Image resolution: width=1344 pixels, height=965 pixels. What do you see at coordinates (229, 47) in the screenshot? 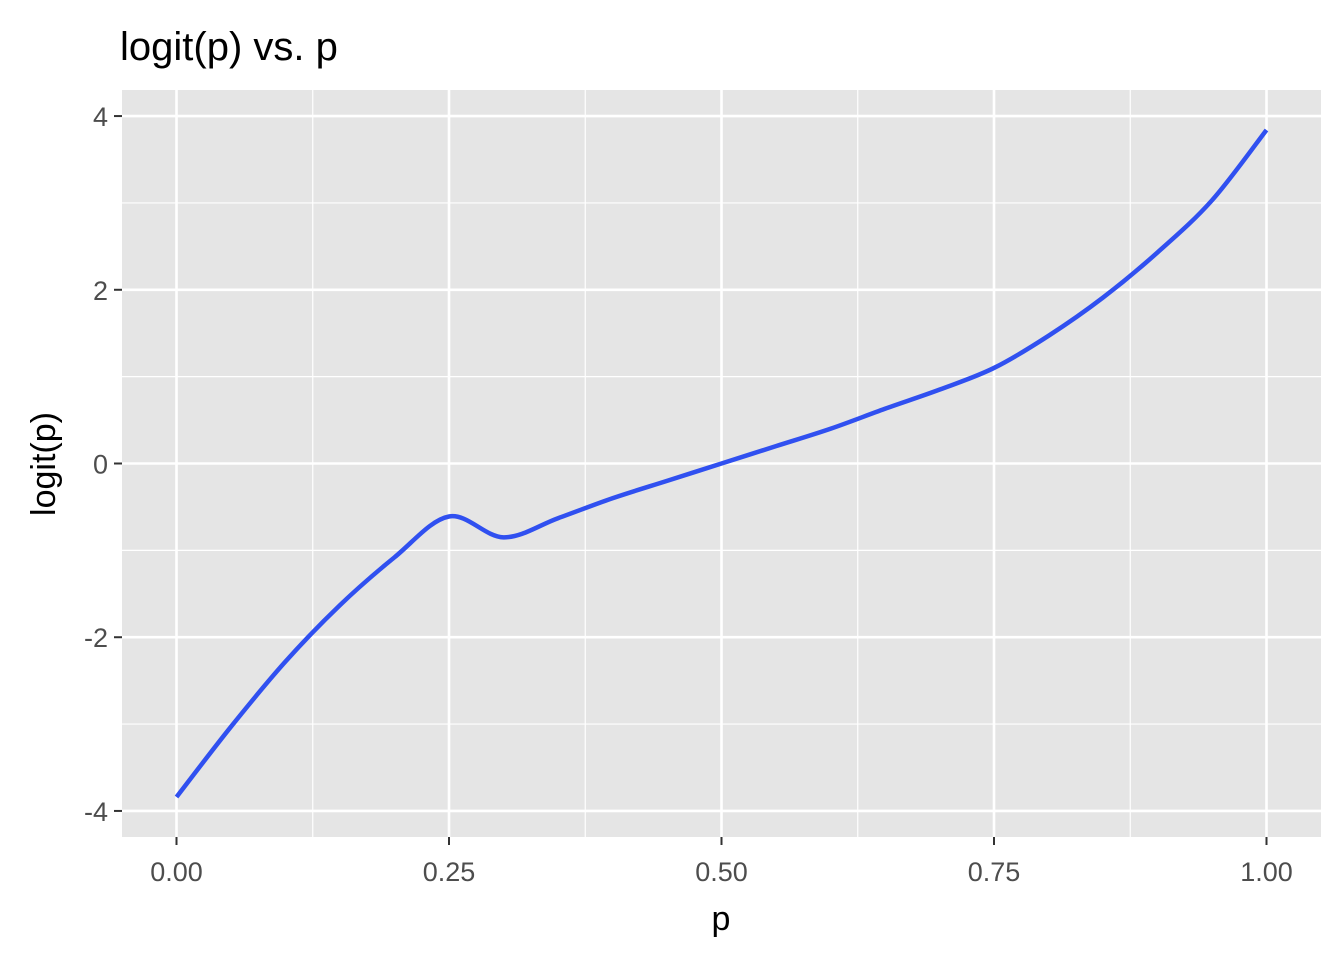
I see `chart-title: logit(p) vs. p` at bounding box center [229, 47].